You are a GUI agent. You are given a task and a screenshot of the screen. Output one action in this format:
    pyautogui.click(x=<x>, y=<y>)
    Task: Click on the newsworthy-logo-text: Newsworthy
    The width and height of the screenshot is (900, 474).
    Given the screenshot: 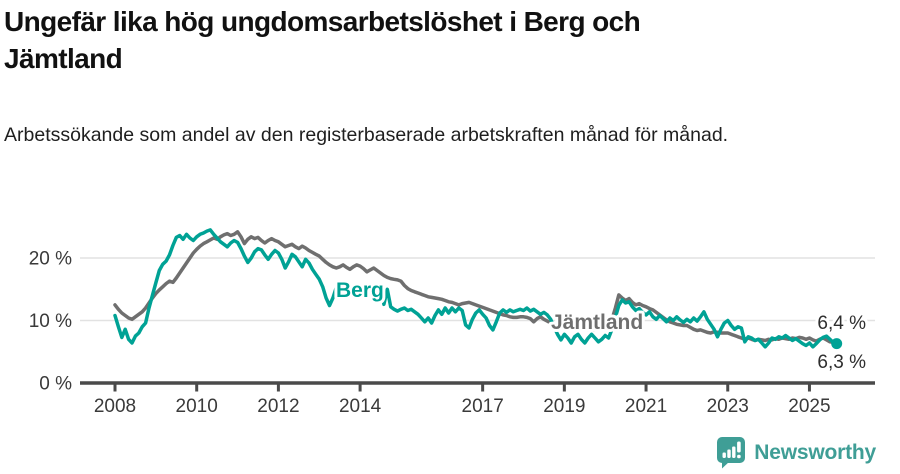 What is the action you would take?
    pyautogui.click(x=815, y=452)
    